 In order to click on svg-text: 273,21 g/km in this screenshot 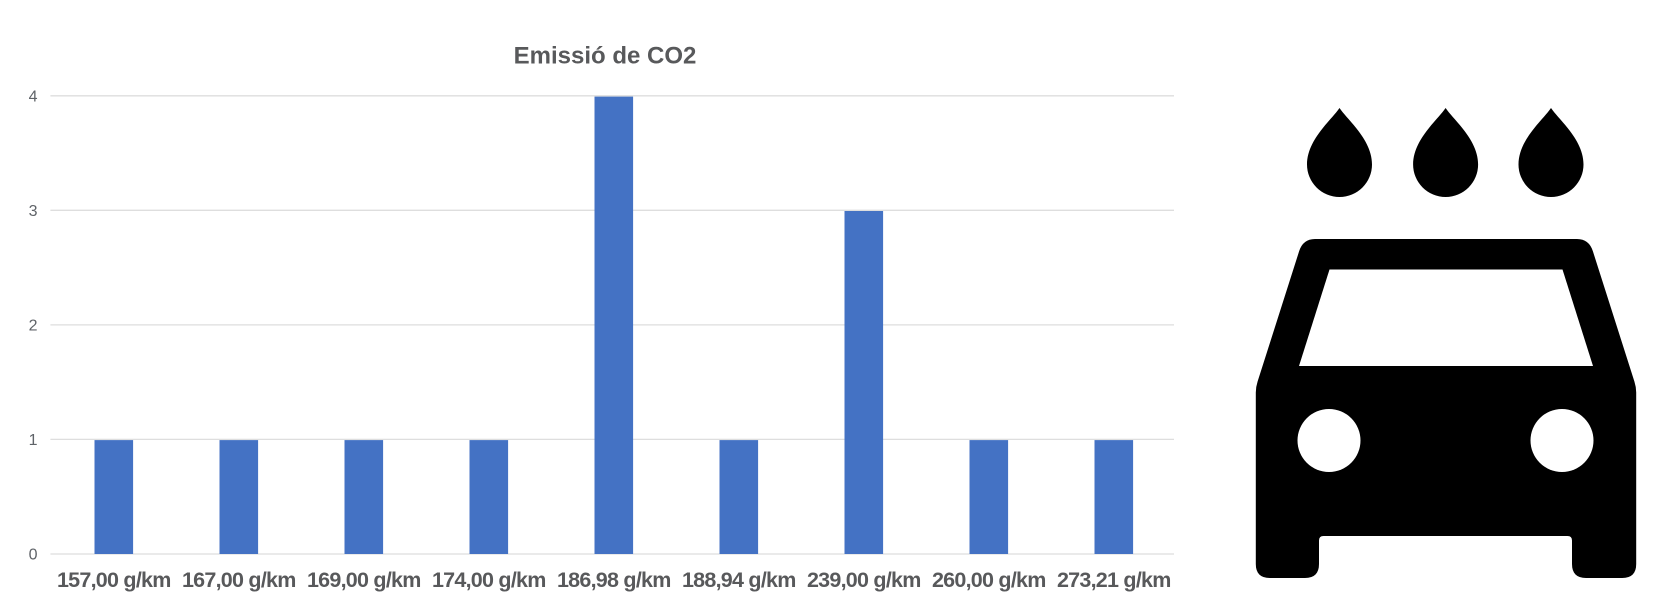, I will do `click(1114, 580)`.